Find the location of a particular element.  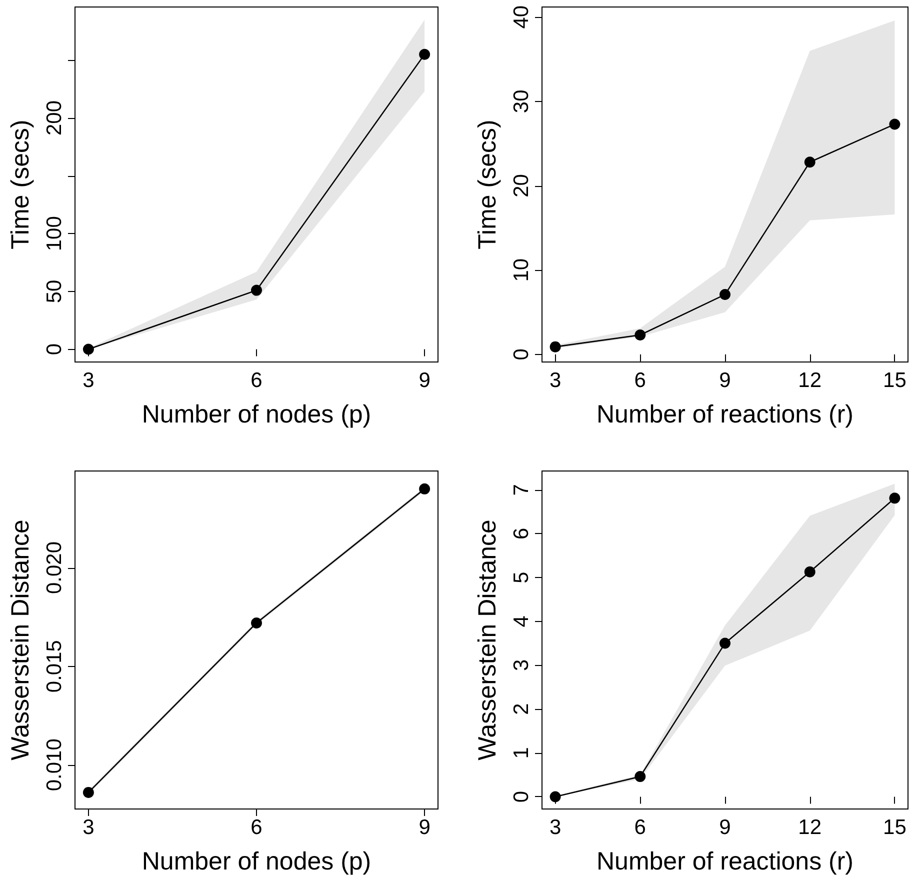

y-tick-label: 3 is located at coordinates (521, 665).